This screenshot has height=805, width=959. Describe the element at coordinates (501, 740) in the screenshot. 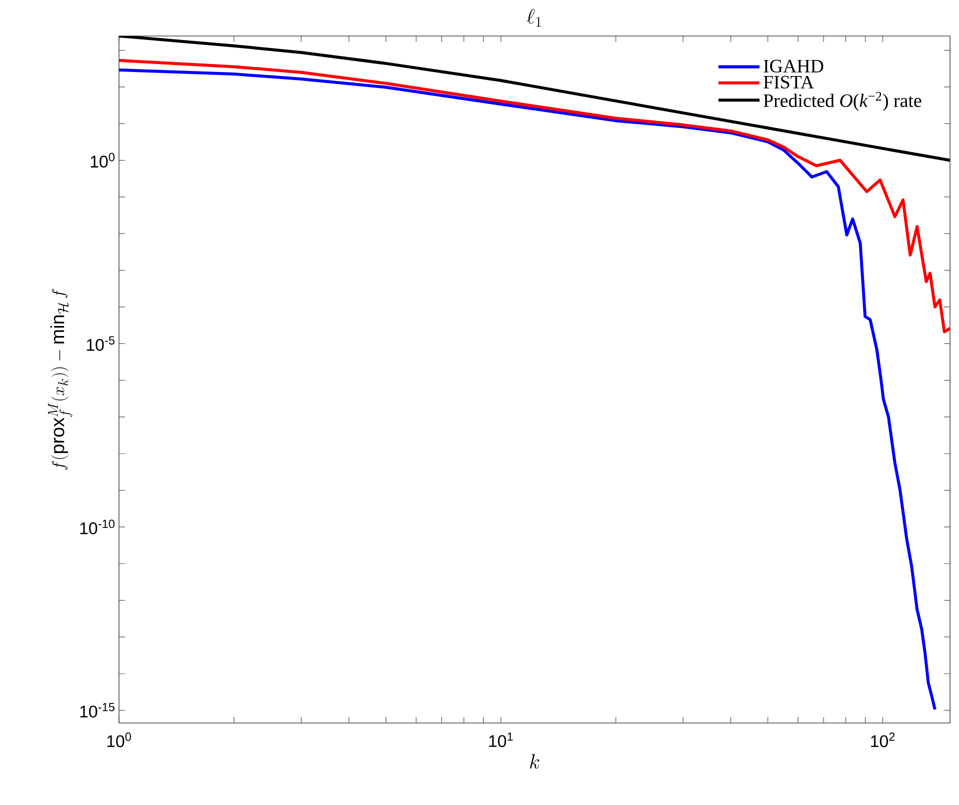

I see `x-tick-label: 10$^{1}$` at that location.